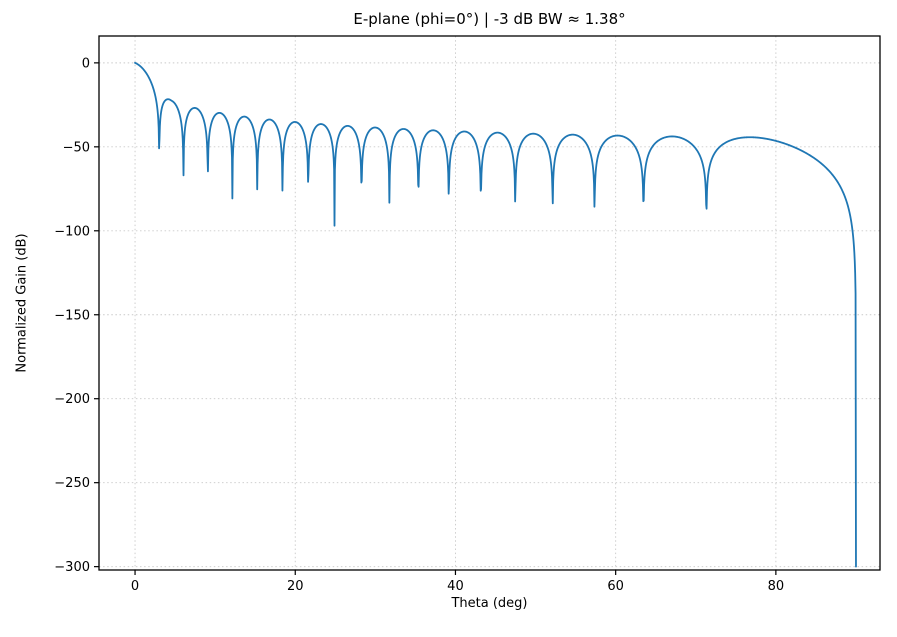  I want to click on y-tick-label: −150, so click(72, 315).